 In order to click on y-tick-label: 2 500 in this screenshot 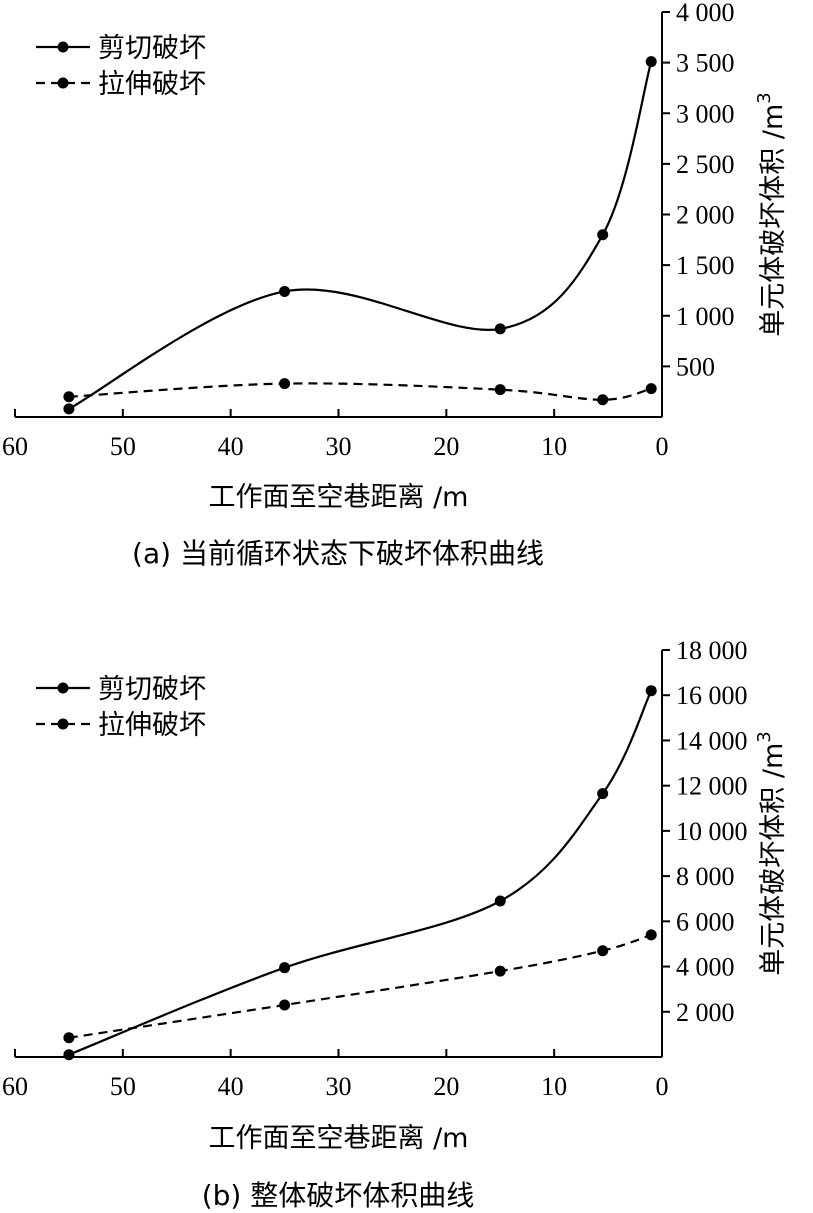, I will do `click(705, 164)`.